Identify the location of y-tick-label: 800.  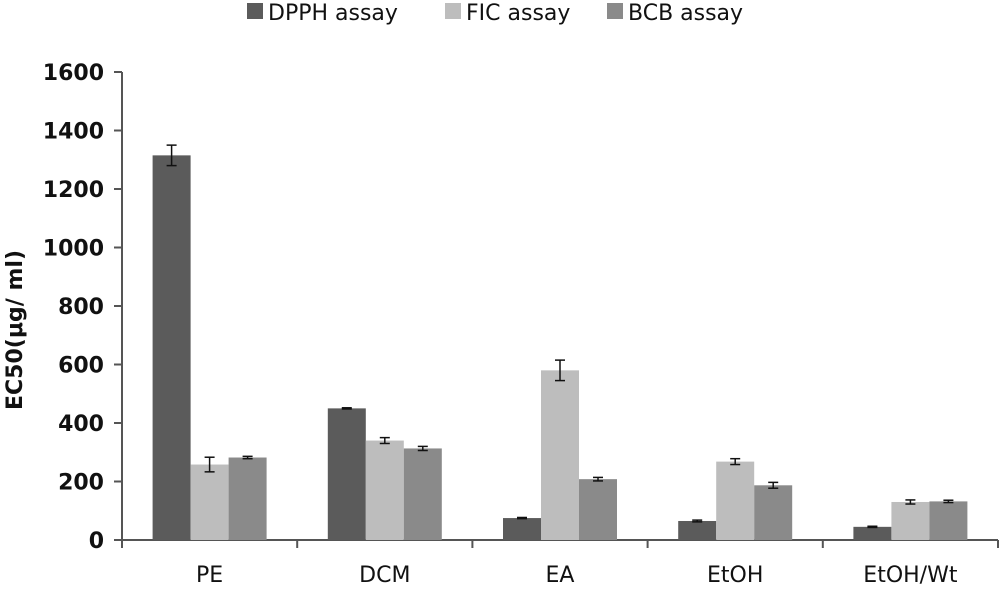
(81, 307).